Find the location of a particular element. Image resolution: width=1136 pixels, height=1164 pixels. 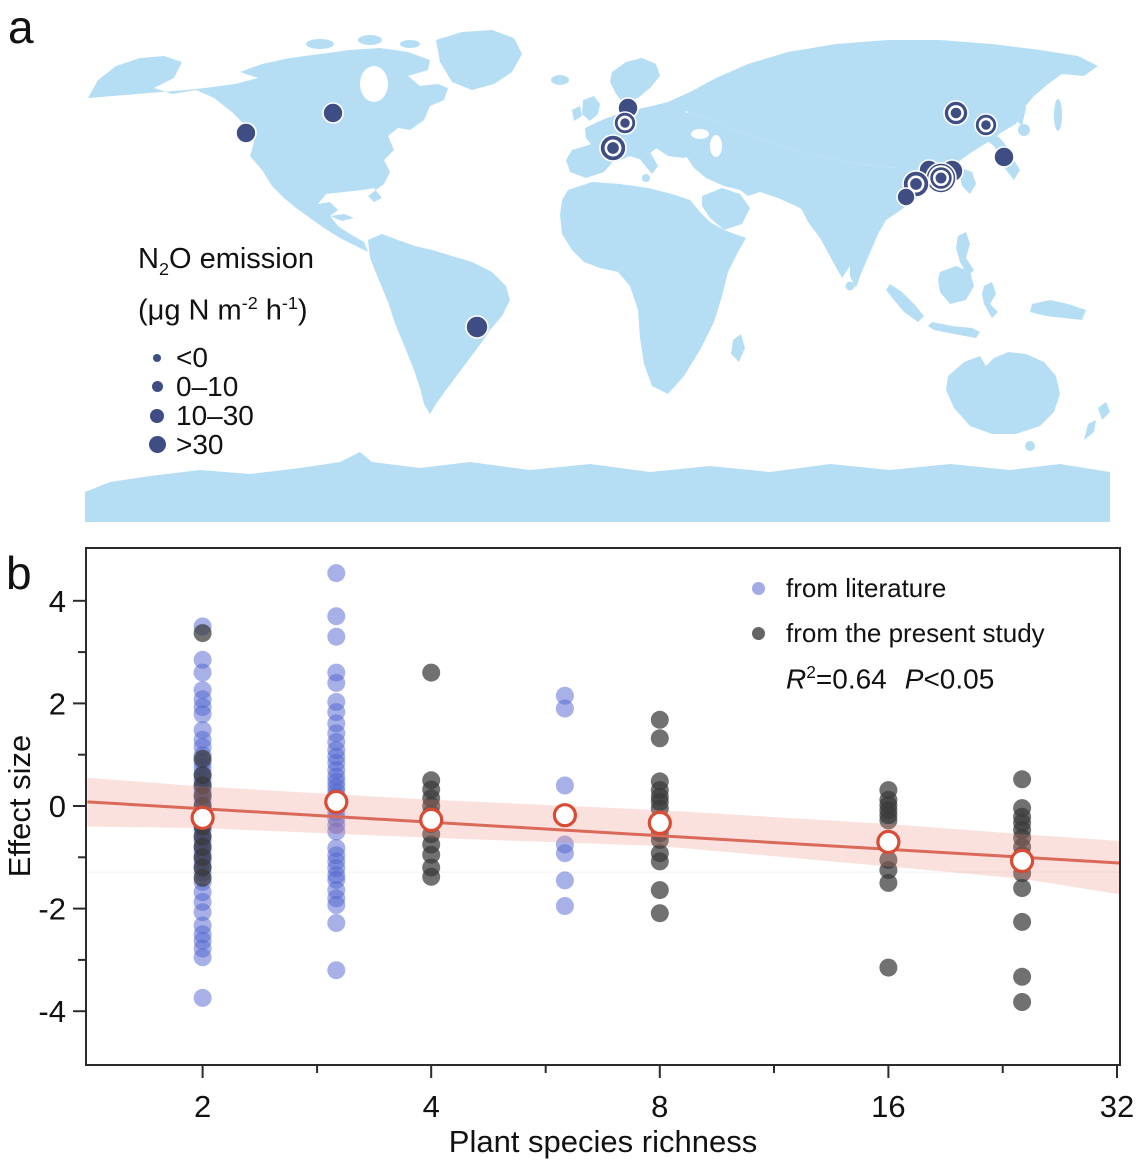

landmass-sumatra is located at coordinates (905, 303).